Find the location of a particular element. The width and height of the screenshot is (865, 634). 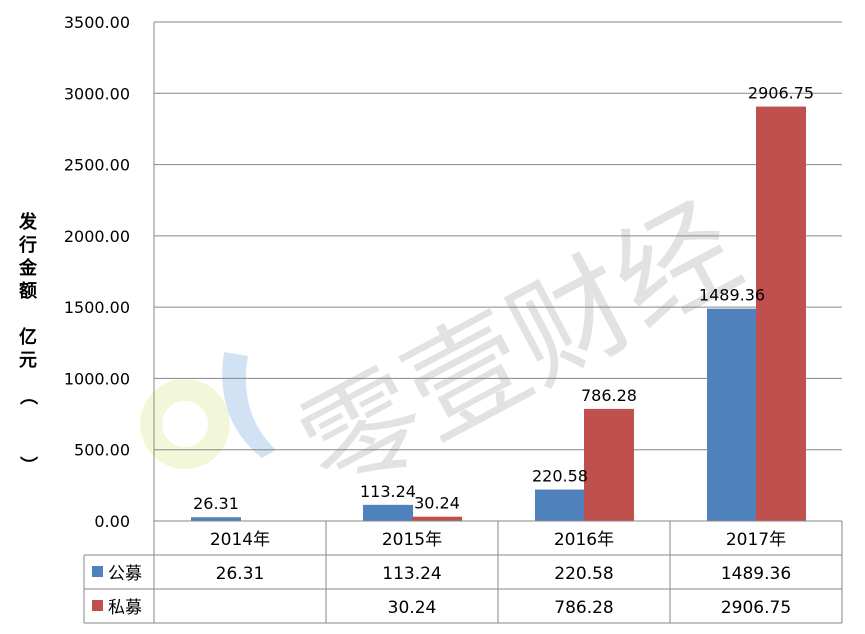

table-cell: 786.28 is located at coordinates (583, 608).